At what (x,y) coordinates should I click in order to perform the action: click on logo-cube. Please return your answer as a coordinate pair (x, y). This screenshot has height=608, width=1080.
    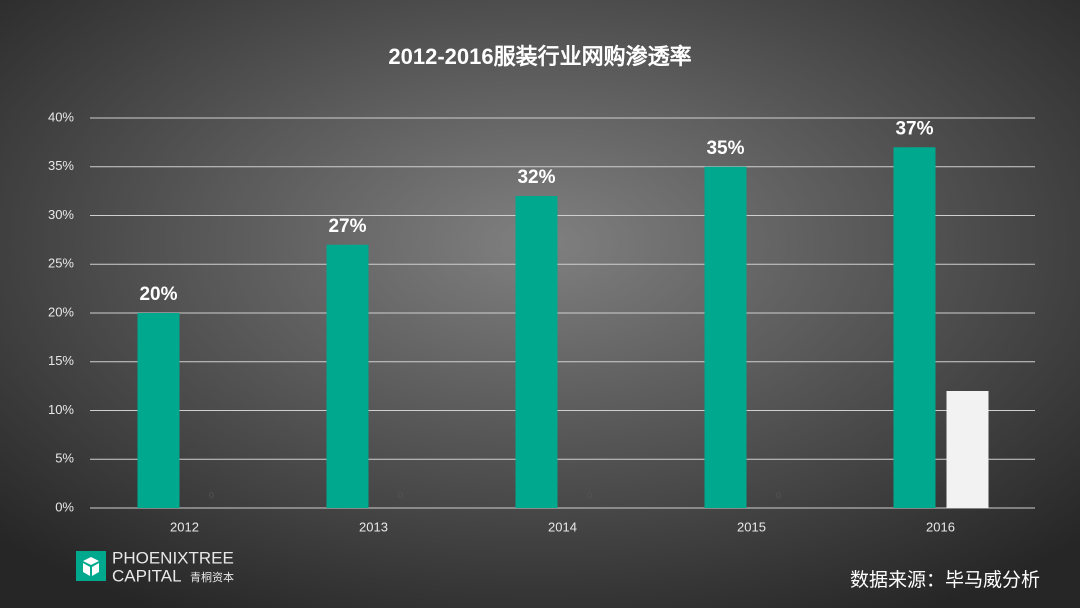
    Looking at the image, I should click on (91, 566).